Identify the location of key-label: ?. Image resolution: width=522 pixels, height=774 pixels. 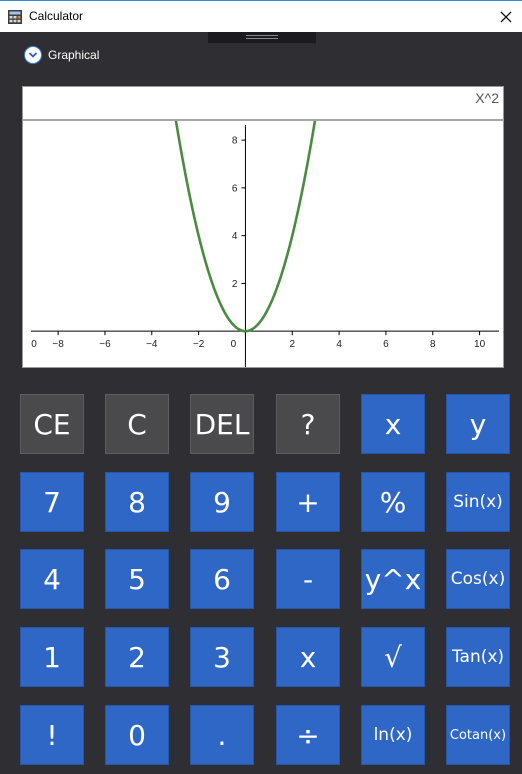
(308, 424).